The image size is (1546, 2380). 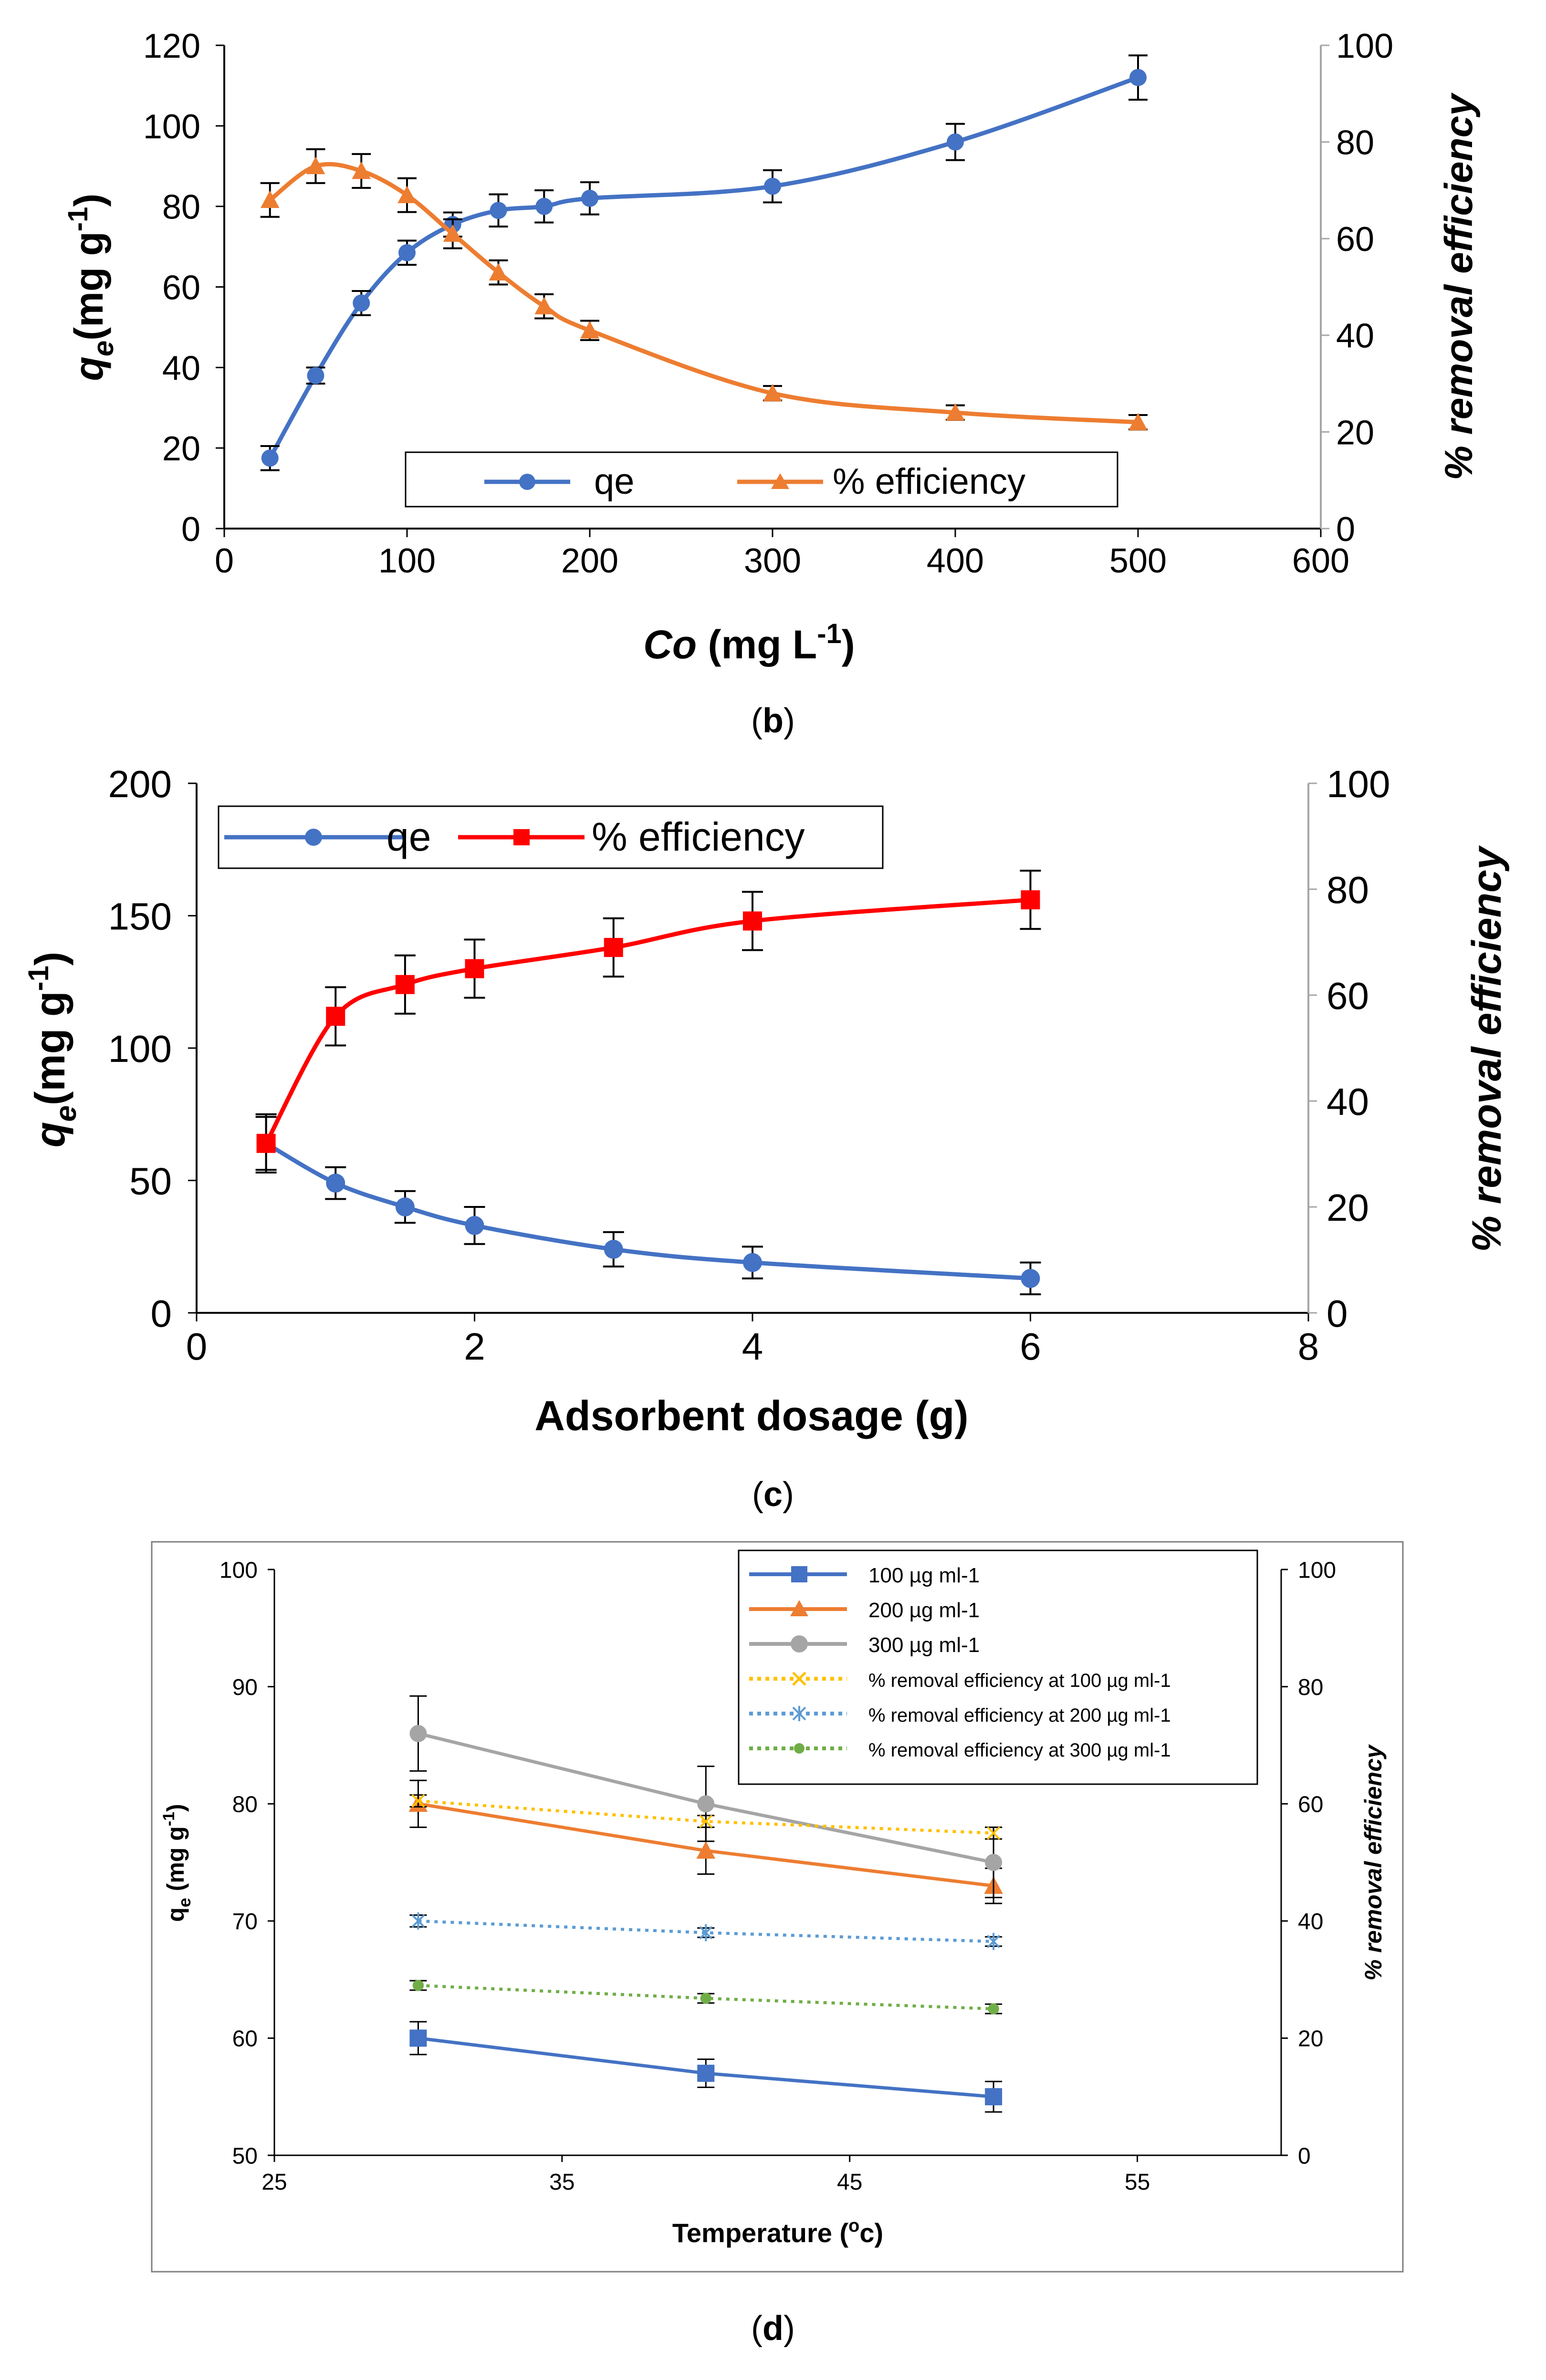 What do you see at coordinates (698, 836) in the screenshot?
I see `legend-efficiency-label: % efficiency` at bounding box center [698, 836].